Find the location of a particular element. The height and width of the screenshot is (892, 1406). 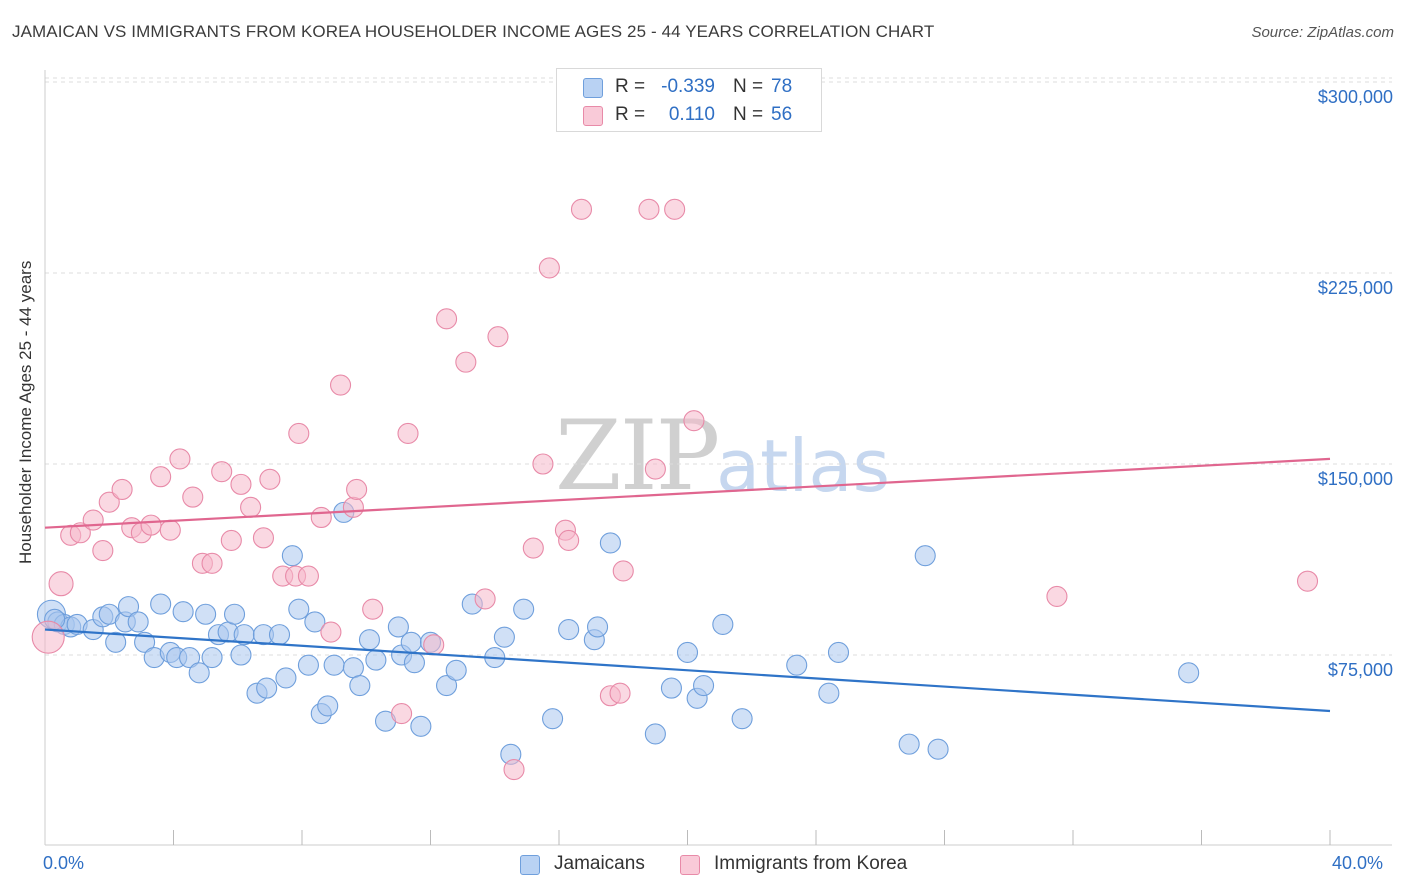

trend-line-jamaicans is located at coordinates (687, 670).